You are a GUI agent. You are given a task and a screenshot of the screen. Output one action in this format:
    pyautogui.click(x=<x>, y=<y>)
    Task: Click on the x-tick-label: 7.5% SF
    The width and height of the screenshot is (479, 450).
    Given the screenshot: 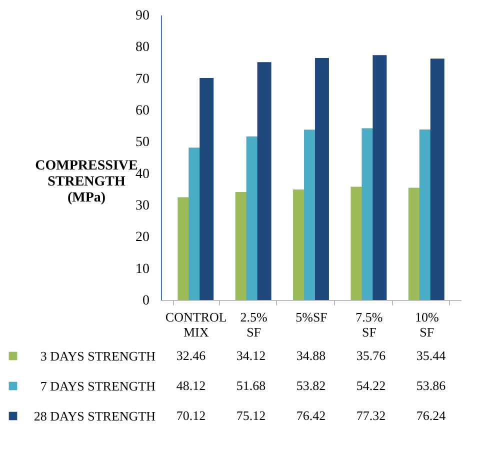 What is the action you would take?
    pyautogui.click(x=369, y=325)
    